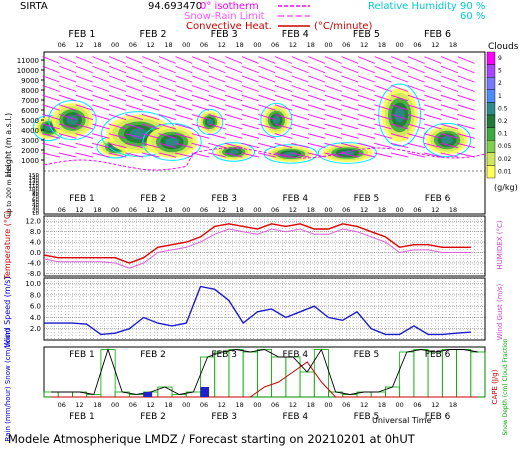 Image resolution: width=528 pixels, height=450 pixels. What do you see at coordinates (343, 26) in the screenshot?
I see `convective-unit: (°C/minute)` at bounding box center [343, 26].